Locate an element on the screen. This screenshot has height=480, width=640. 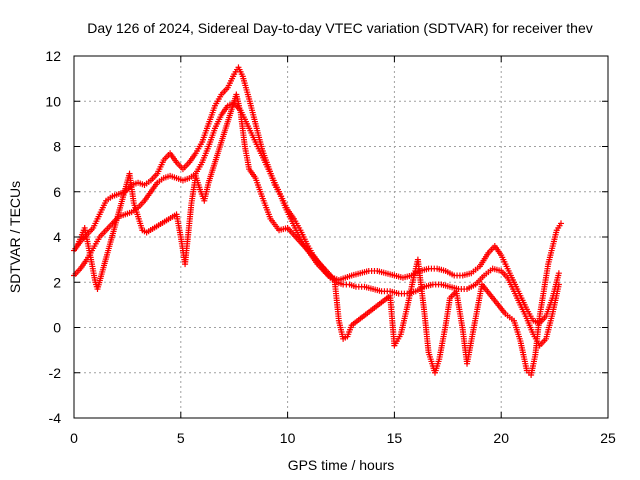
y-tick-label: 0 is located at coordinates (57, 328).